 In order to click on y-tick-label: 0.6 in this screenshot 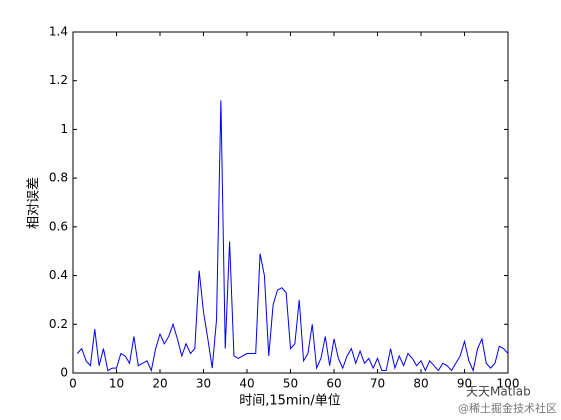, I will do `click(58, 226)`.